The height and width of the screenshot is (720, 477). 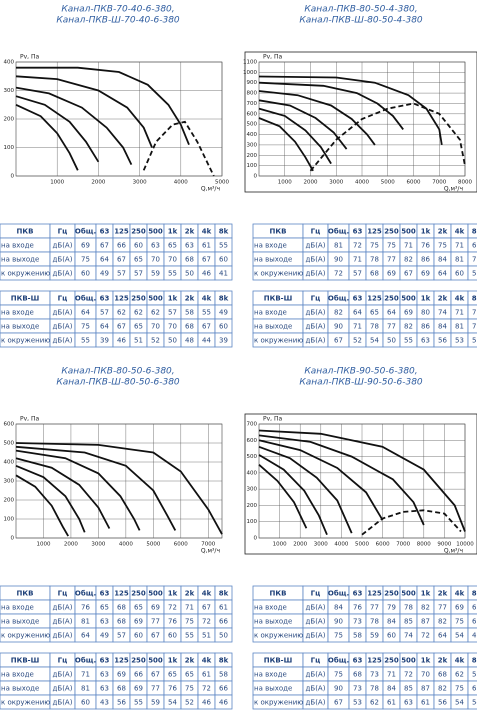 What do you see at coordinates (338, 246) in the screenshot?
I see `table-value: 81` at bounding box center [338, 246].